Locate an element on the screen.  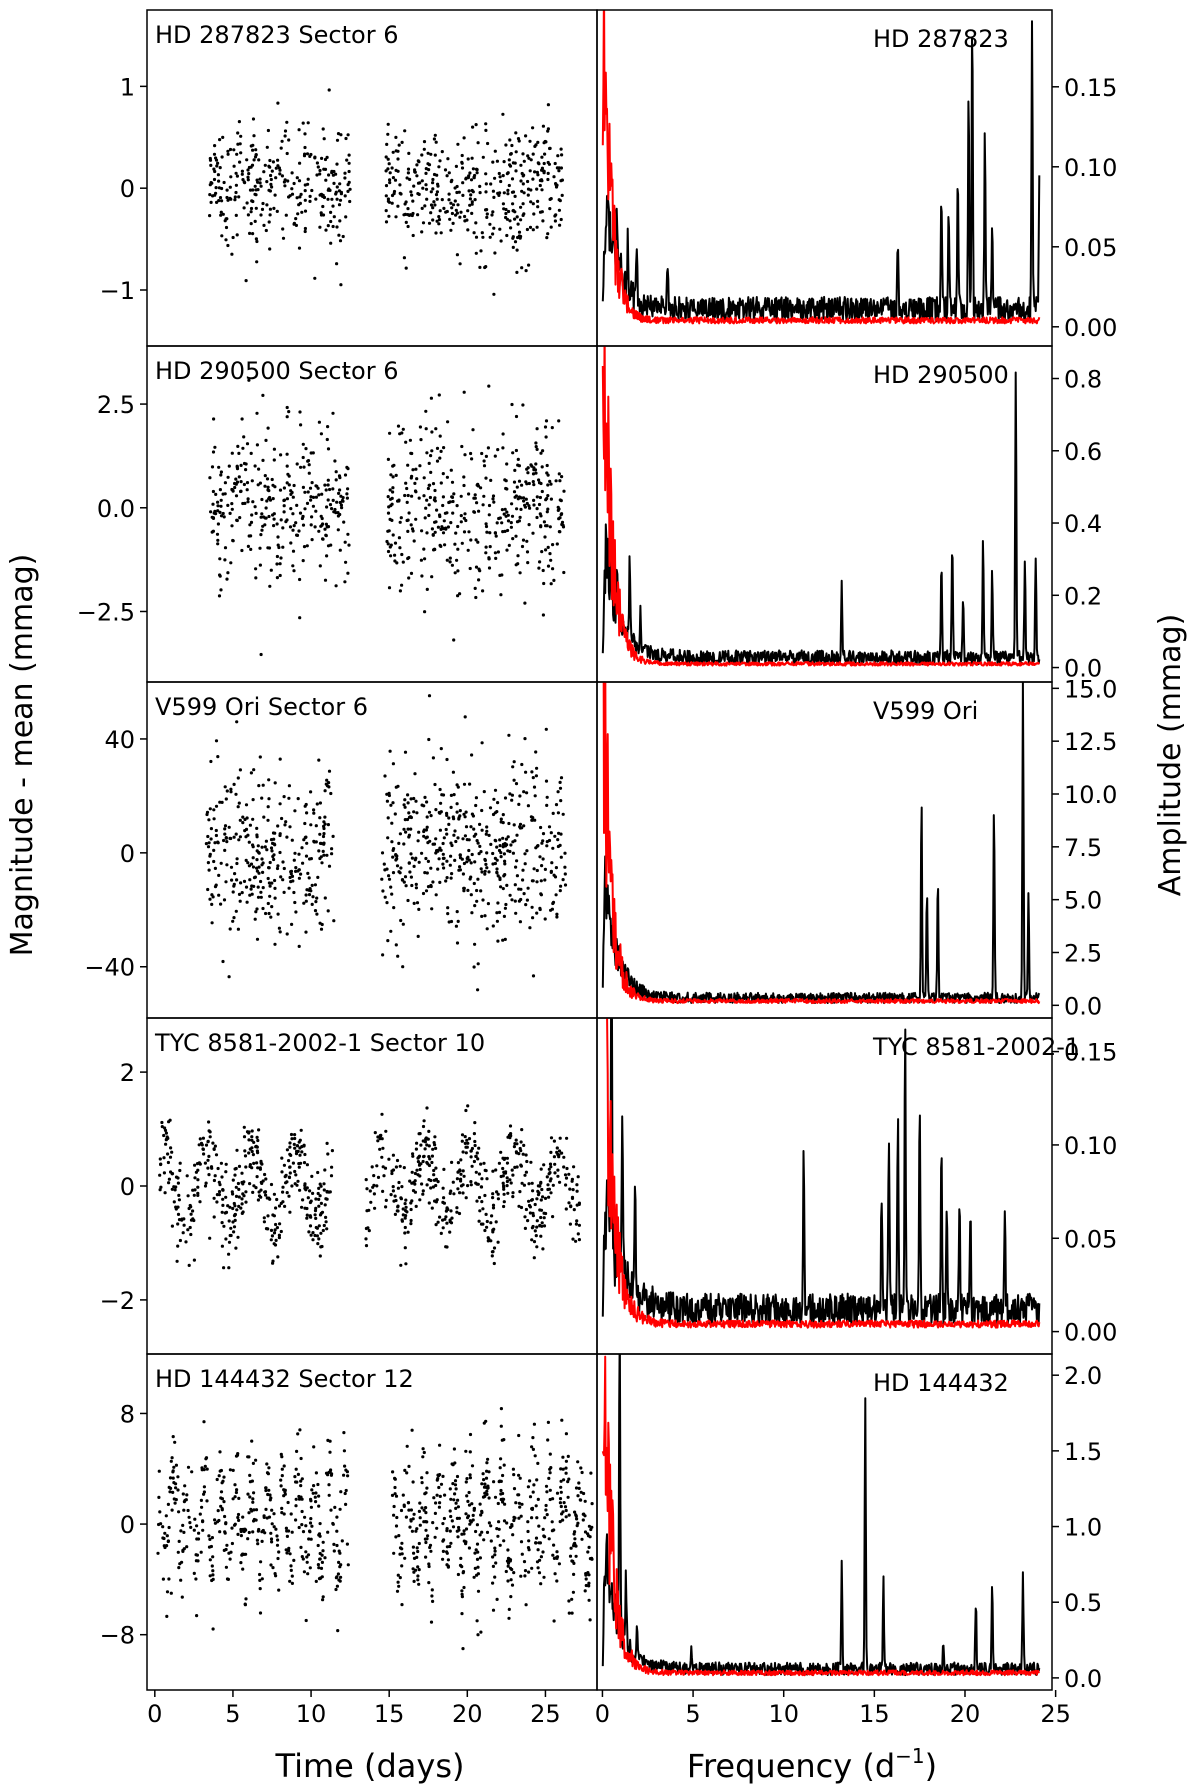
y-tick-label-left: −2 is located at coordinates (117, 1301).